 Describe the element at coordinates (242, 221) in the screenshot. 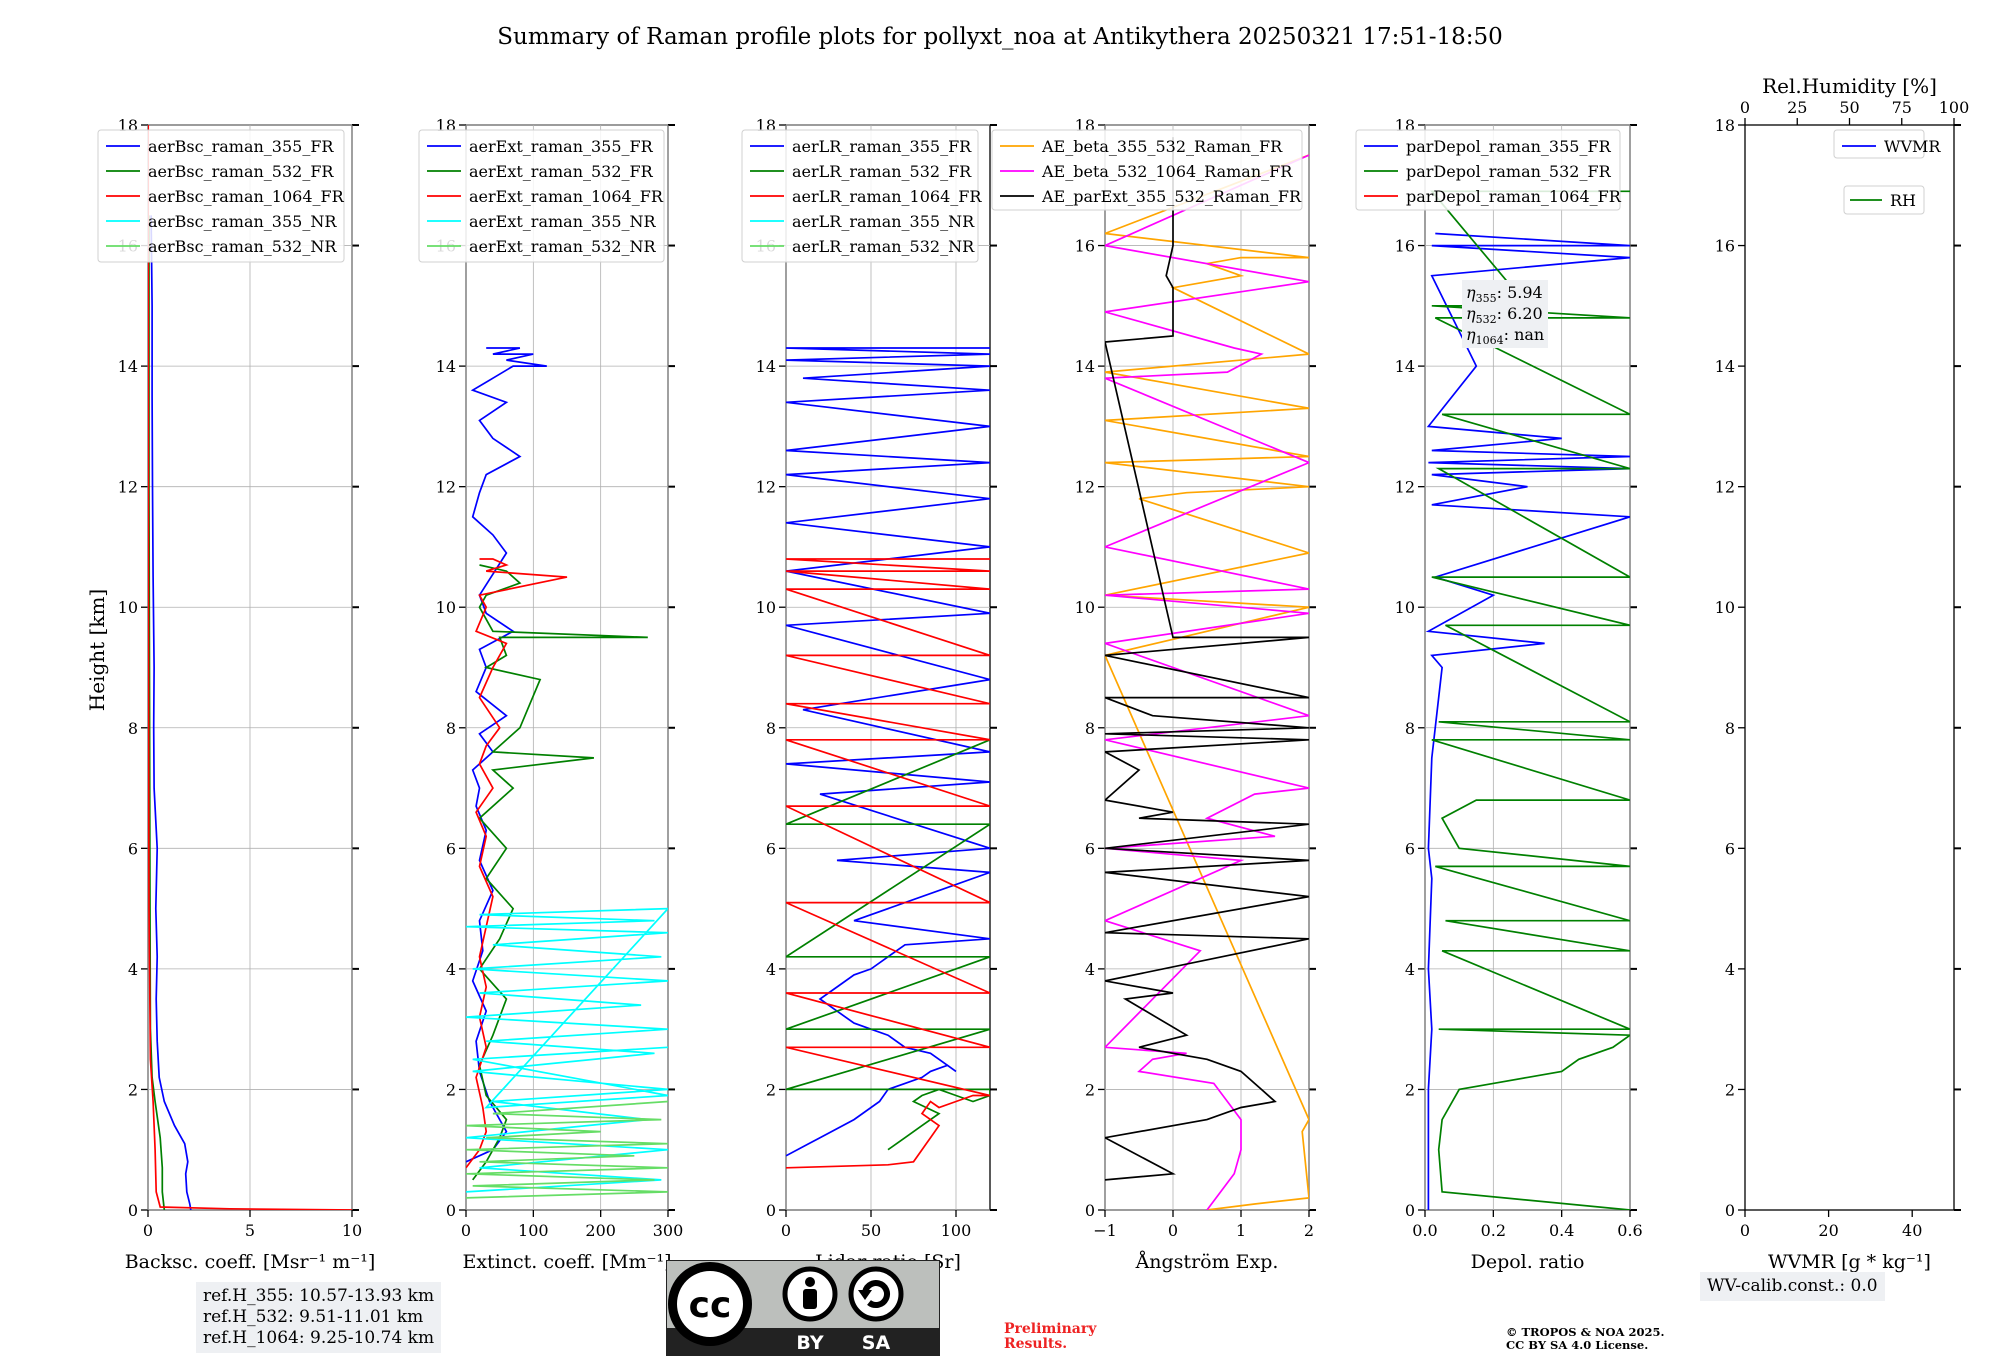

I see `legend-label: aerBsc_raman_355_NR` at that location.